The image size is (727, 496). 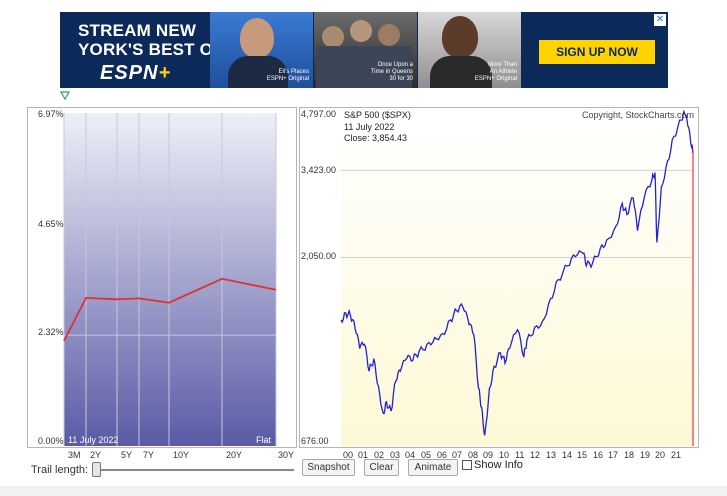 What do you see at coordinates (503, 72) in the screenshot?
I see `caption-line: An Athlete` at bounding box center [503, 72].